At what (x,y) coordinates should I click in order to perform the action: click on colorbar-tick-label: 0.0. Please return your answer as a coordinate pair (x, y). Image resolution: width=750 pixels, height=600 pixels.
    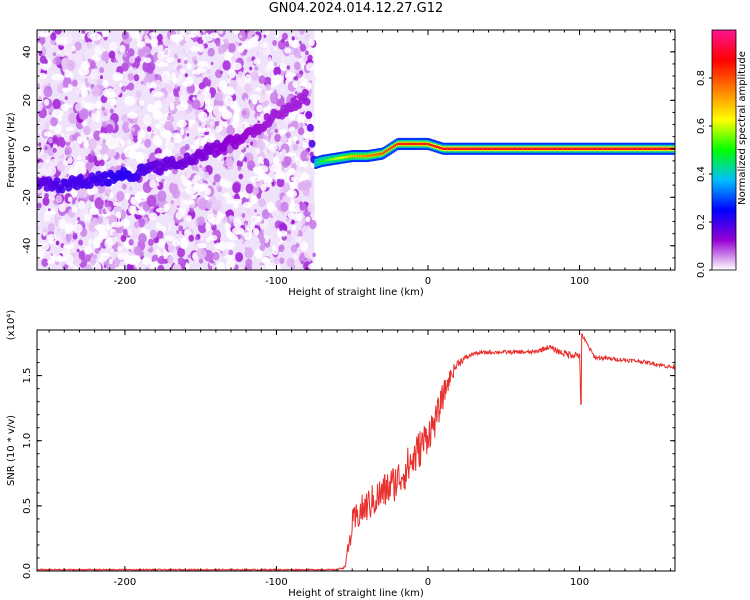
    Looking at the image, I should click on (701, 270).